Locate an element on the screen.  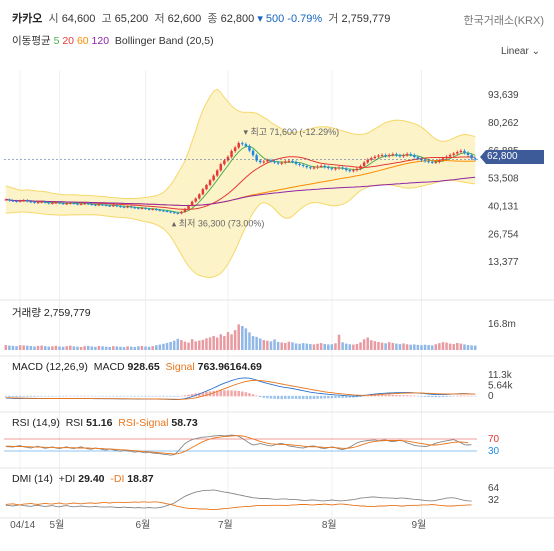
minus-di-line is located at coordinates (238, 505).